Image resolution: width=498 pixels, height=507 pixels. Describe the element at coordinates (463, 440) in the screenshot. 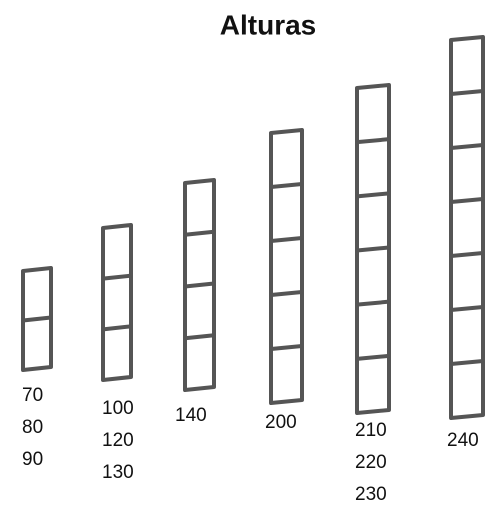

I see `height-label: 240` at that location.